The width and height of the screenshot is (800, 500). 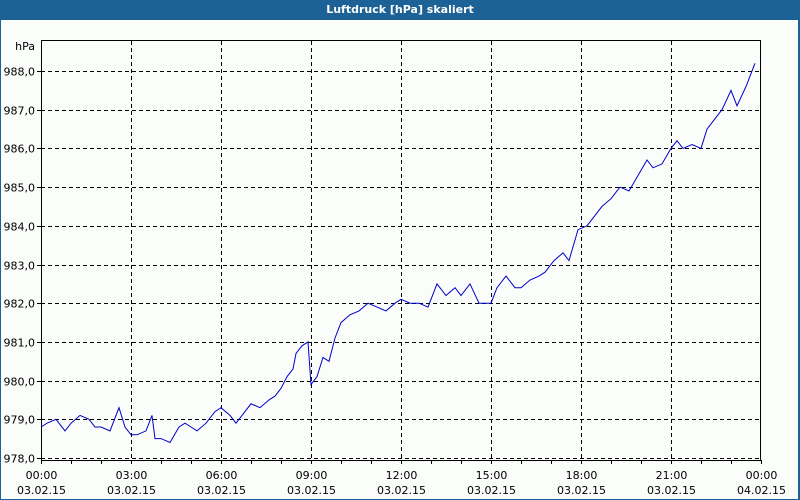 I want to click on y-tick-label: 980,0, so click(x=20, y=382).